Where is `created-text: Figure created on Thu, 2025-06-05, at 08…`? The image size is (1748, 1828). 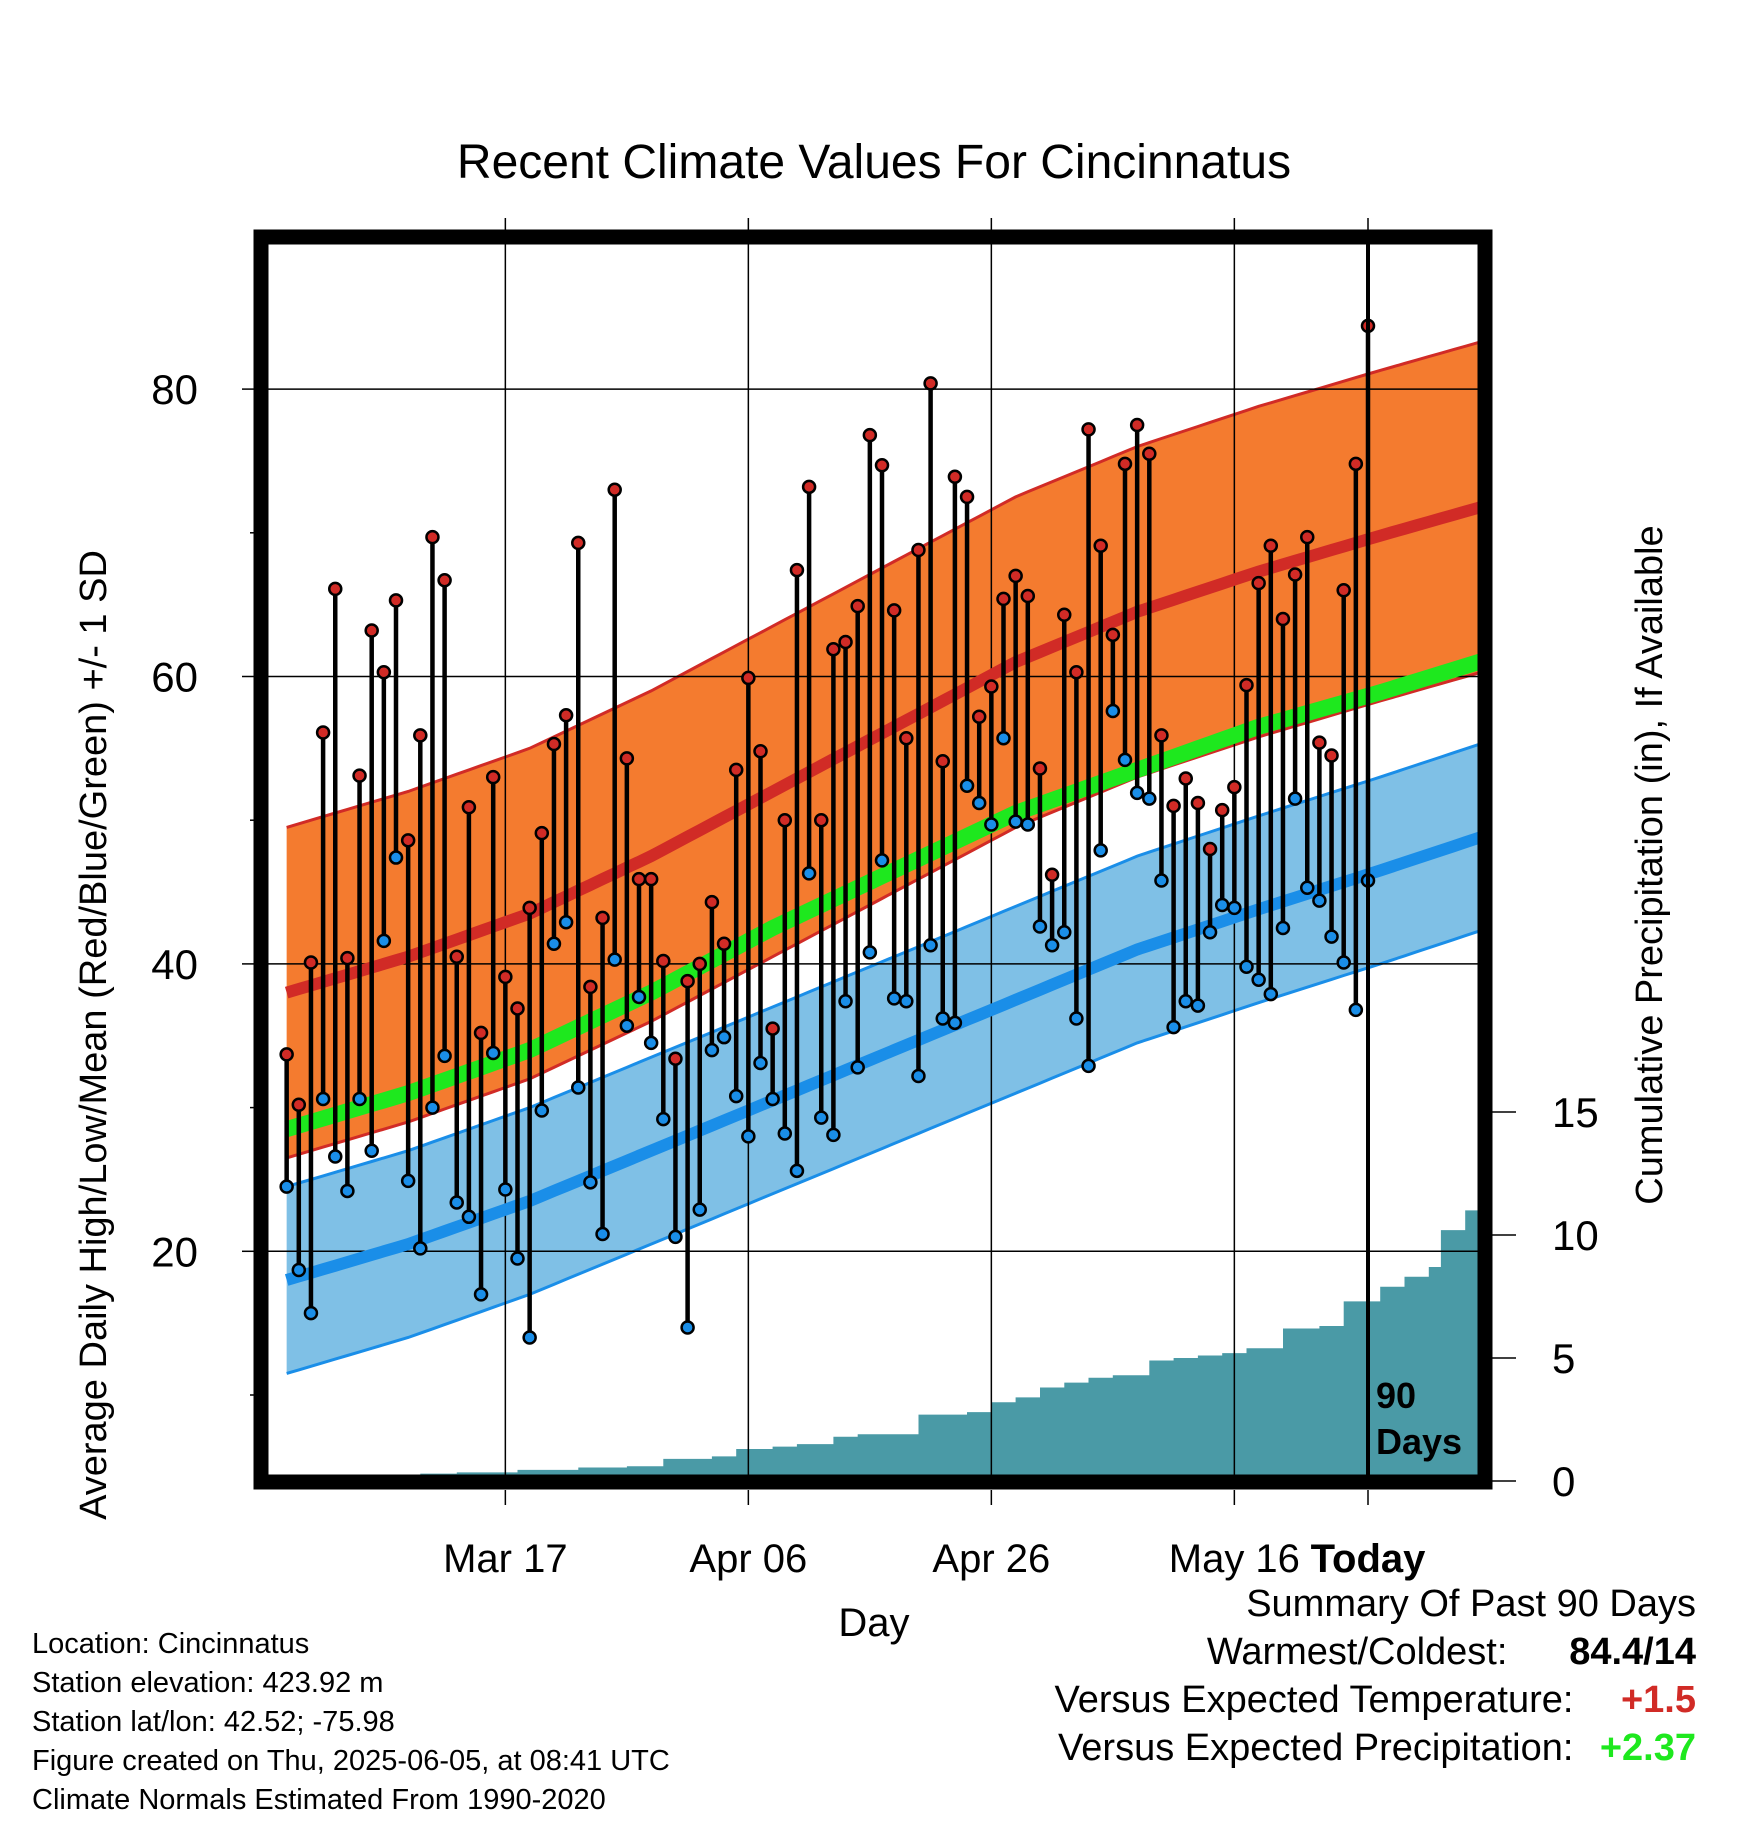 created-text: Figure created on Thu, 2025-06-05, at 08… is located at coordinates (351, 1761).